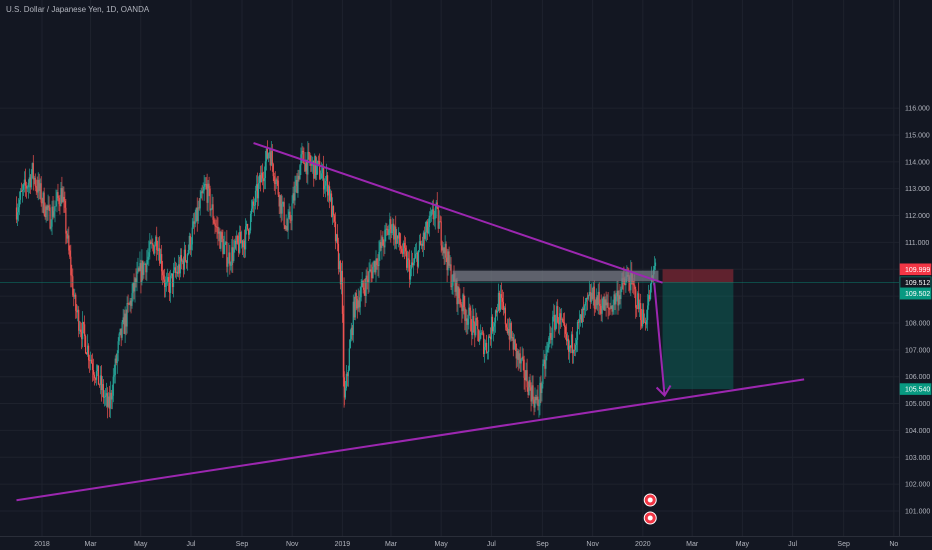 Image resolution: width=932 pixels, height=550 pixels. Describe the element at coordinates (592, 544) in the screenshot. I see `time-tick-label: Nov` at that location.